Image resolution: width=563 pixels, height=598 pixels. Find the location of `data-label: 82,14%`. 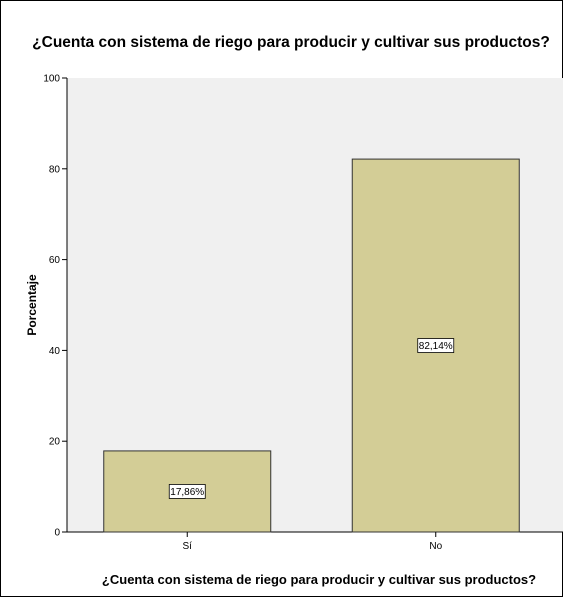

data-label: 82,14% is located at coordinates (436, 346).